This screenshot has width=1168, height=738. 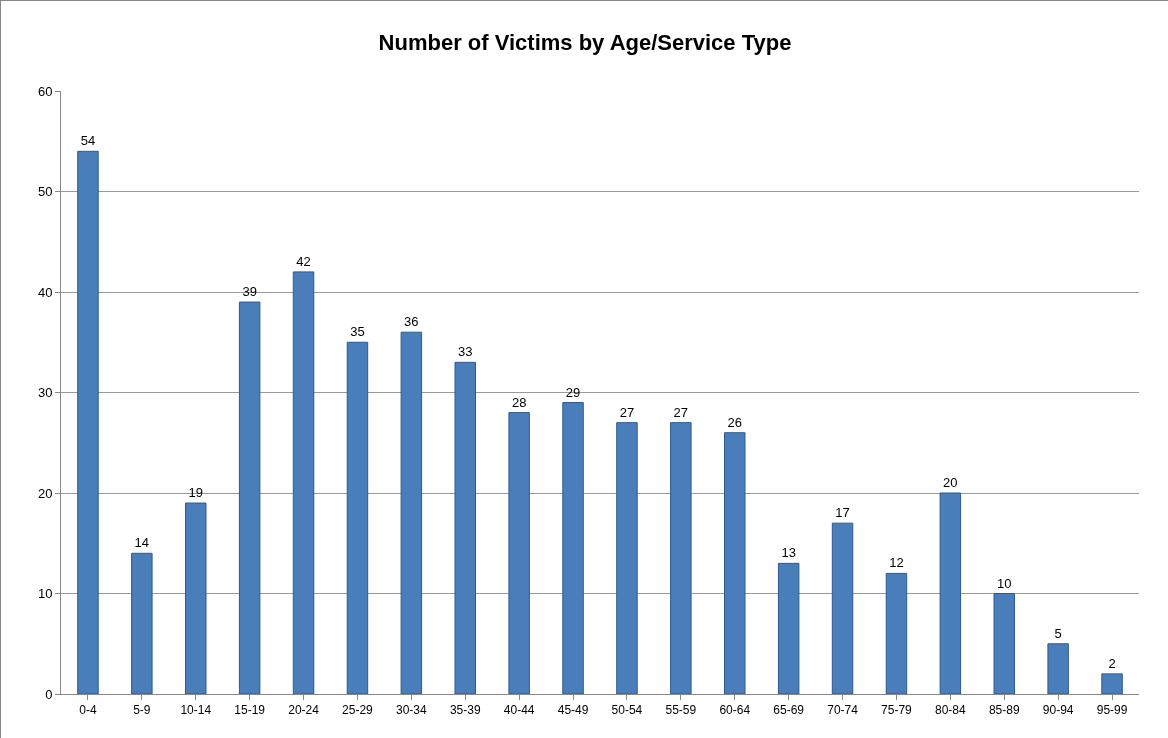 I want to click on y-tick-label: 0, so click(x=49, y=694).